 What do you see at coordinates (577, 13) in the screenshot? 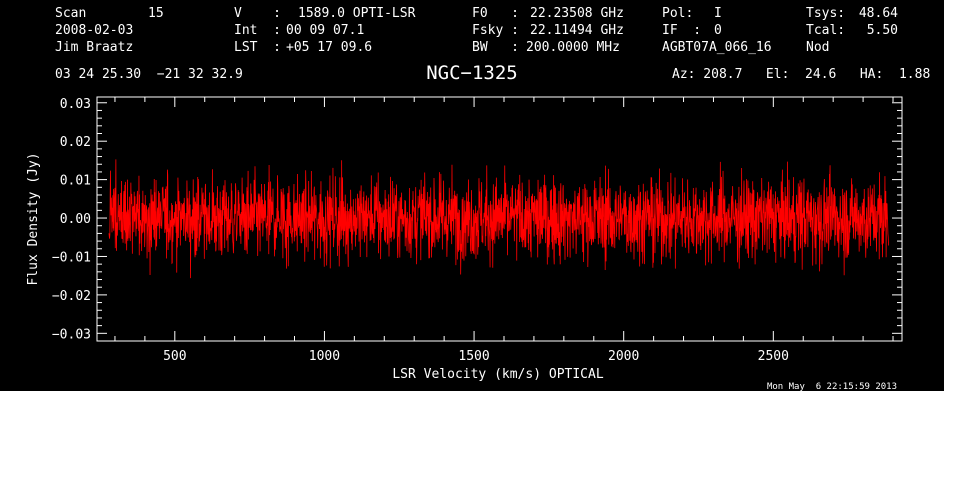
I see `f0-value: 22.23508 GHz` at bounding box center [577, 13].